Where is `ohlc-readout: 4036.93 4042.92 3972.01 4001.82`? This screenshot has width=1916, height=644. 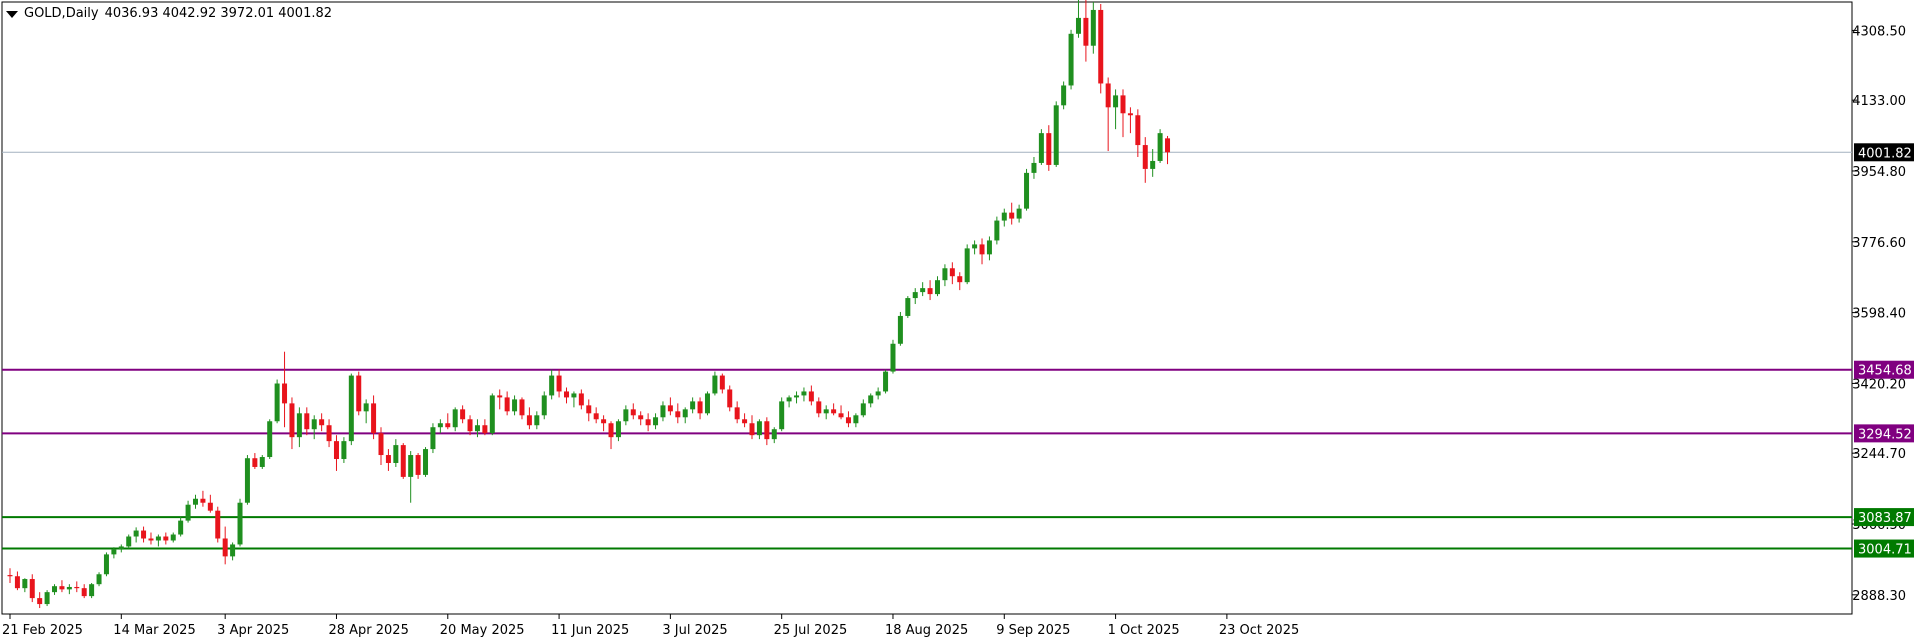
ohlc-readout: 4036.93 4042.92 3972.01 4001.82 is located at coordinates (218, 13).